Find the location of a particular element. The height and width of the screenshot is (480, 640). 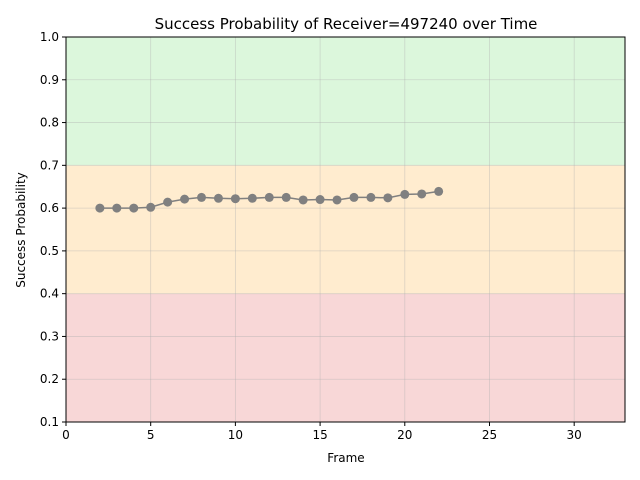

y-tick-label: 0.5 is located at coordinates (49, 251).